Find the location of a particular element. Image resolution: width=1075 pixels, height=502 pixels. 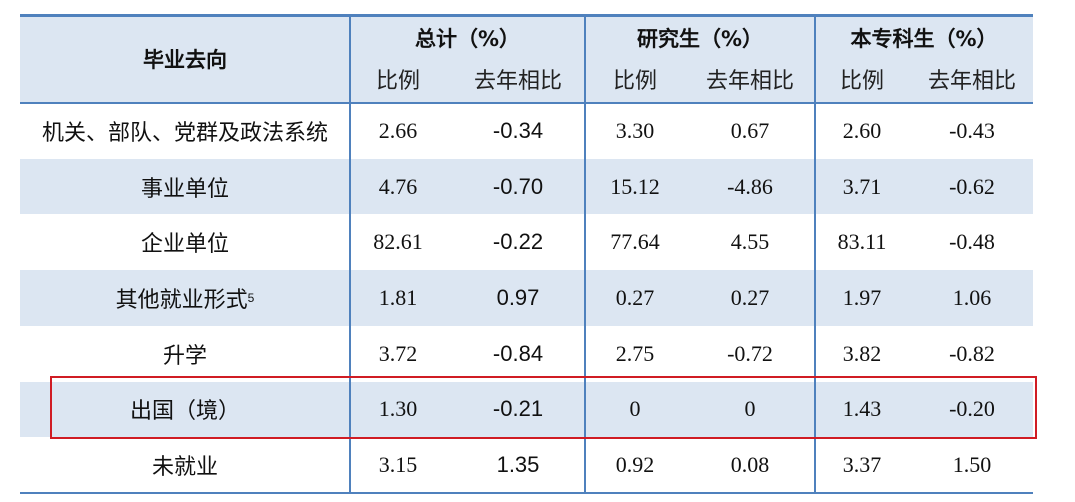

row-label: 升学 is located at coordinates (184, 355).